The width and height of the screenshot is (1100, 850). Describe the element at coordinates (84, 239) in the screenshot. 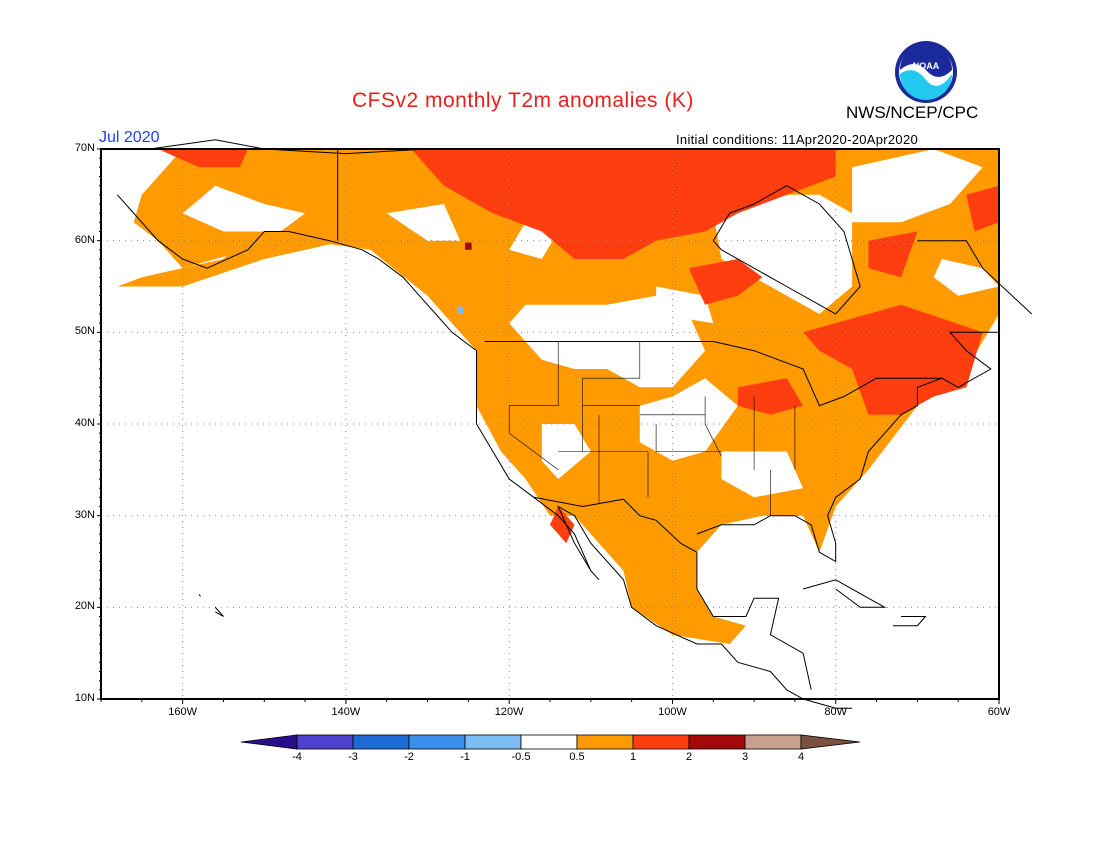

I see `lat-label: 60N` at that location.